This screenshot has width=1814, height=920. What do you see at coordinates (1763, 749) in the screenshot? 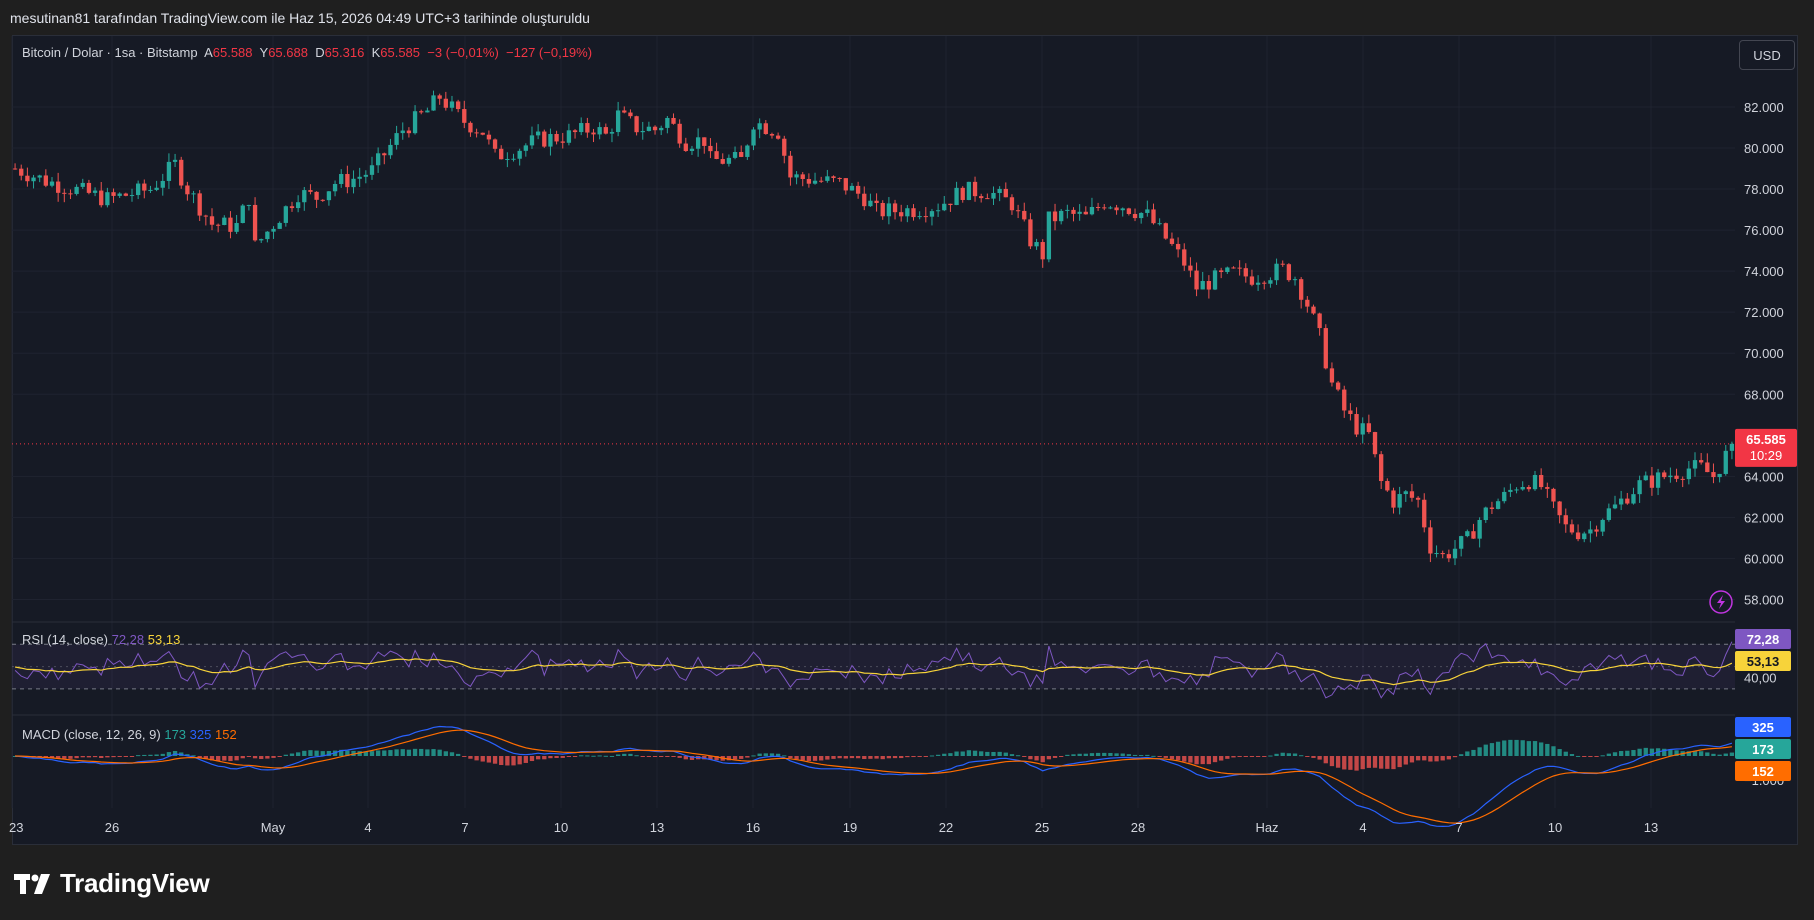
I see `macd-hist-badge` at bounding box center [1763, 749].